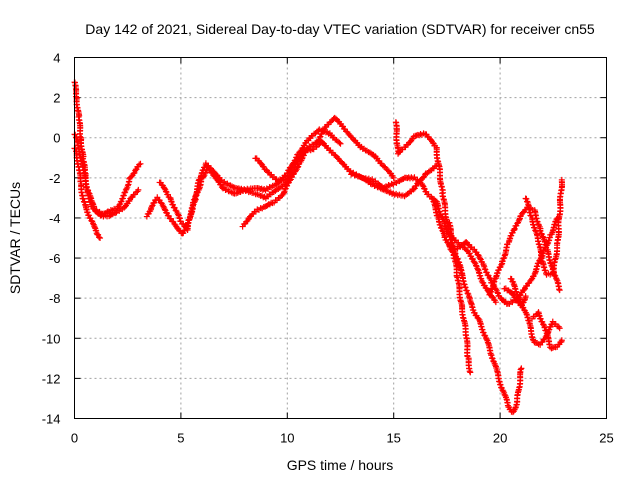  What do you see at coordinates (55, 178) in the screenshot?
I see `y-tick-label: -2` at bounding box center [55, 178].